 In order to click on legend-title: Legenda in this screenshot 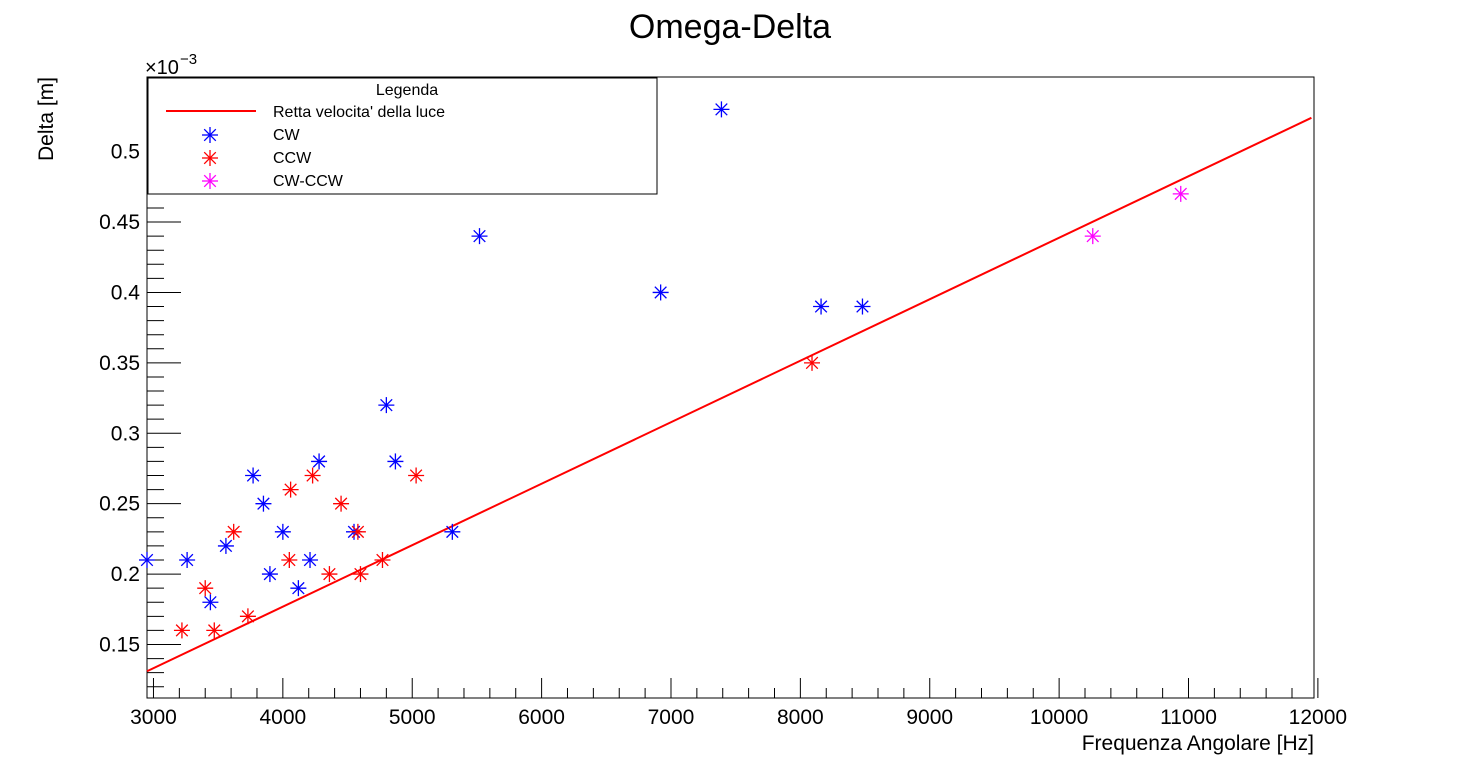, I will do `click(407, 90)`.